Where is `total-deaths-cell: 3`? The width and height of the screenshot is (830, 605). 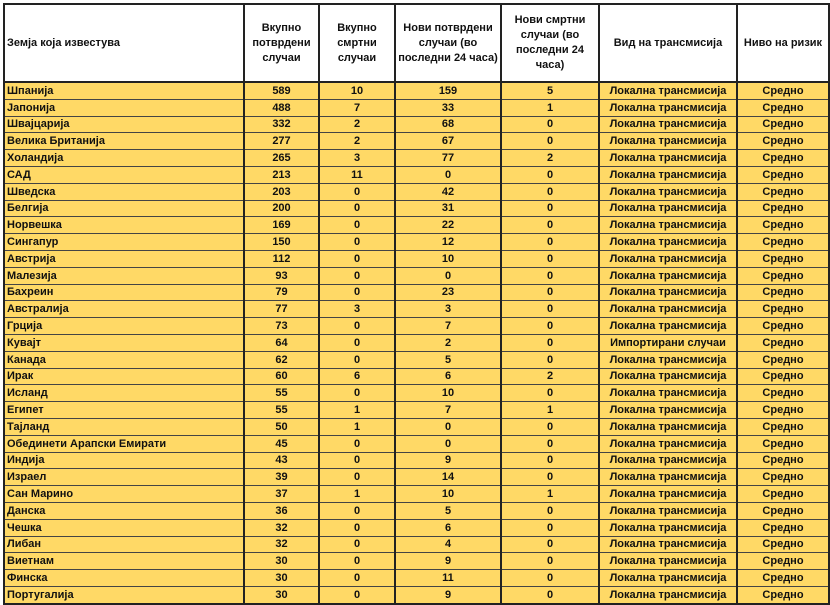 total-deaths-cell: 3 is located at coordinates (356, 158).